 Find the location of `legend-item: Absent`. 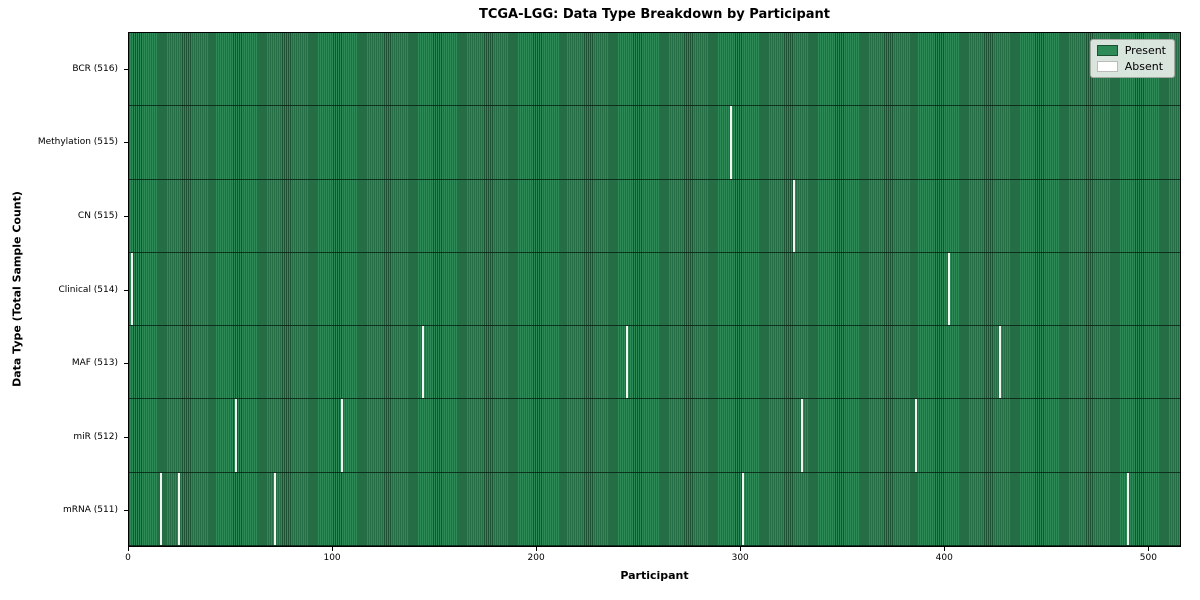

legend-item: Absent is located at coordinates (1131, 66).